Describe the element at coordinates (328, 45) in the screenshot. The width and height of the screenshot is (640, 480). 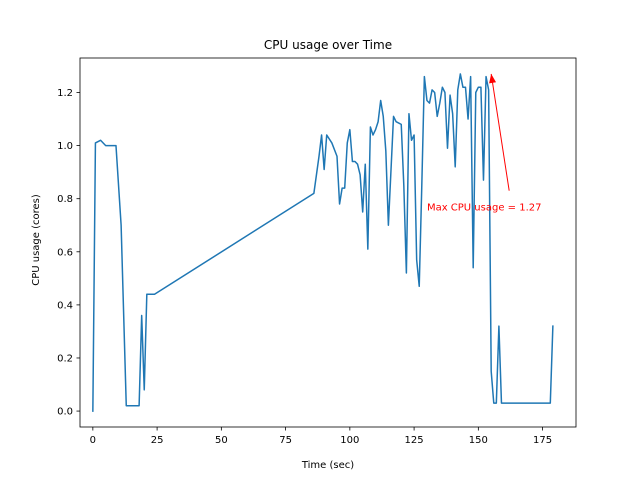
I see `chart-title: CPU usage over Time` at that location.